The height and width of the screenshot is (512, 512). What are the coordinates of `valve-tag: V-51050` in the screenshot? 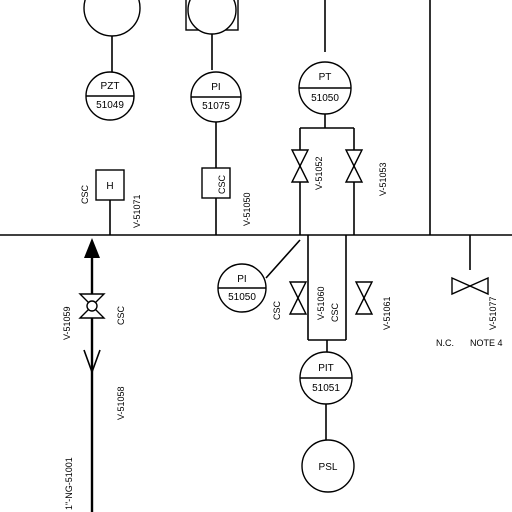 It's located at (247, 209).